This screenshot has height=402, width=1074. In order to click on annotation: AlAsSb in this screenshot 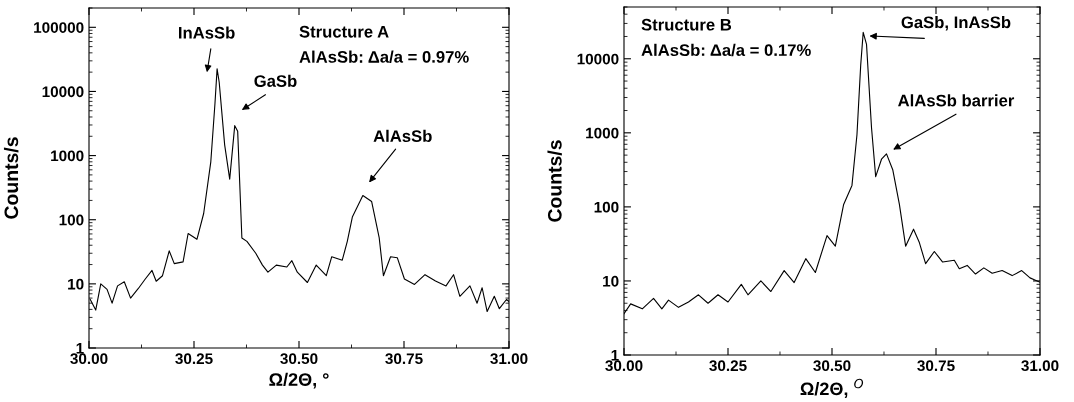, I will do `click(402, 136)`.